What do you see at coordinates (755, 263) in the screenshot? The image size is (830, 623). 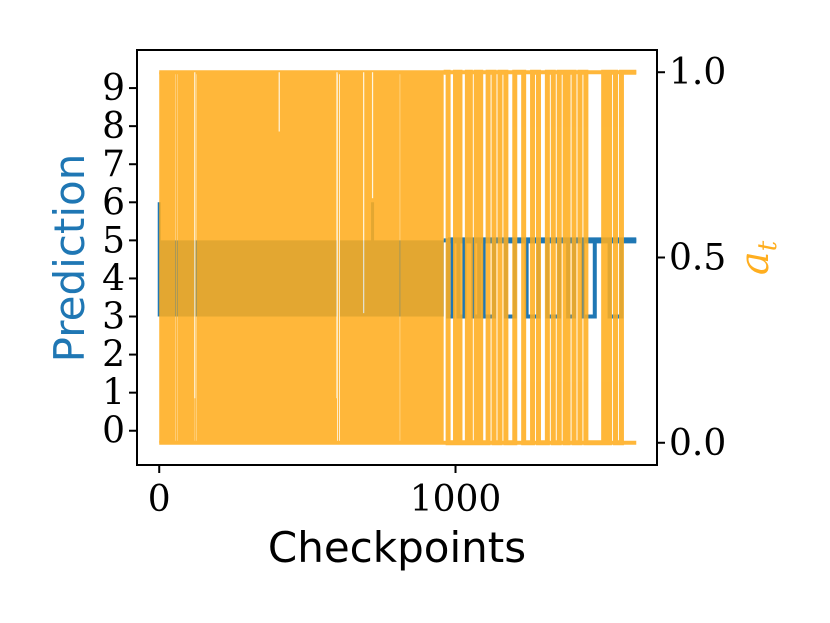 I see `y-axis-label-right-main: a` at bounding box center [755, 263].